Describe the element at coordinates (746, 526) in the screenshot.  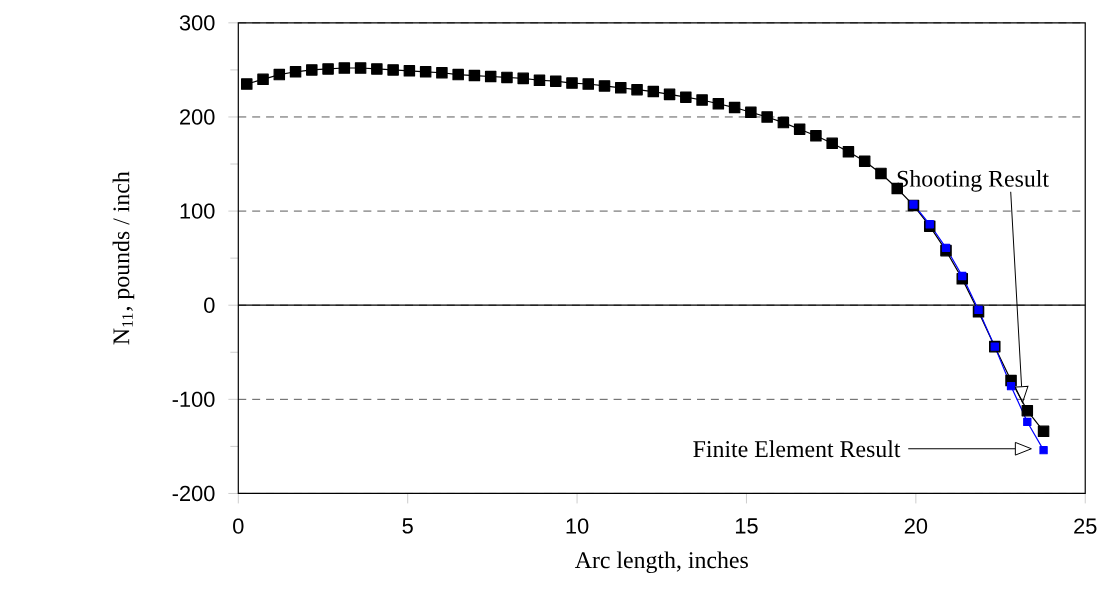
I see `x-tick-label: 15` at that location.